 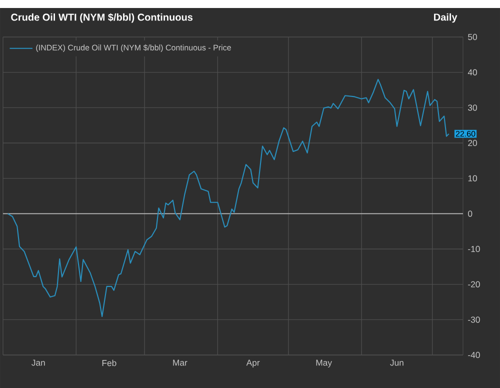 What do you see at coordinates (472, 72) in the screenshot?
I see `y-tick-label: 40` at bounding box center [472, 72].